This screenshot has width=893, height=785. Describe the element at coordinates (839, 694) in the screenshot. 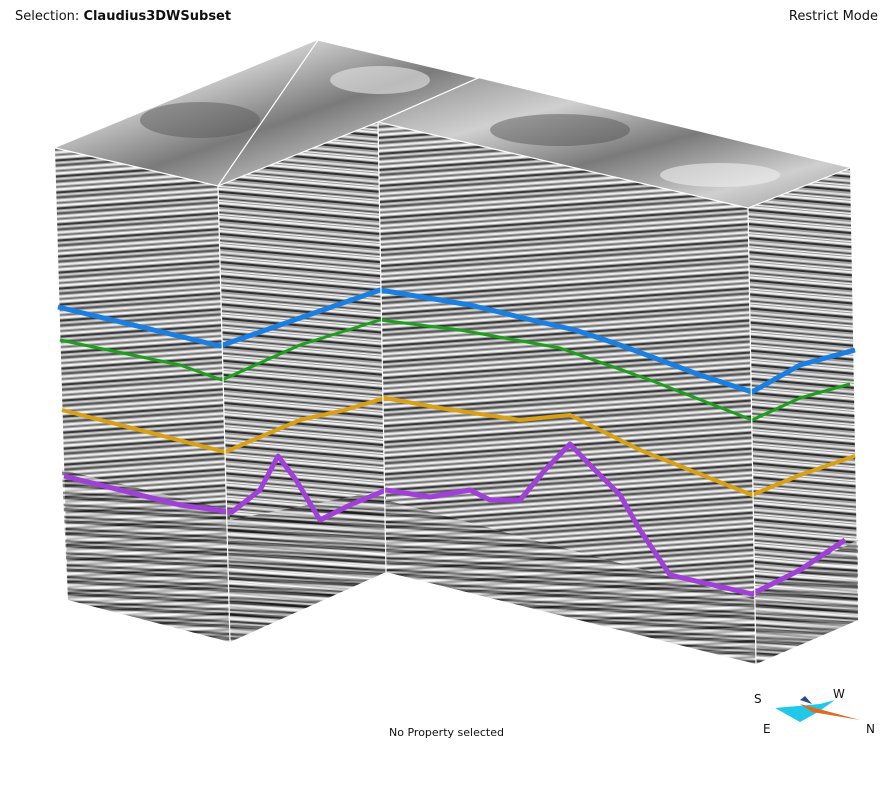

I see `compass-label-w: W` at that location.